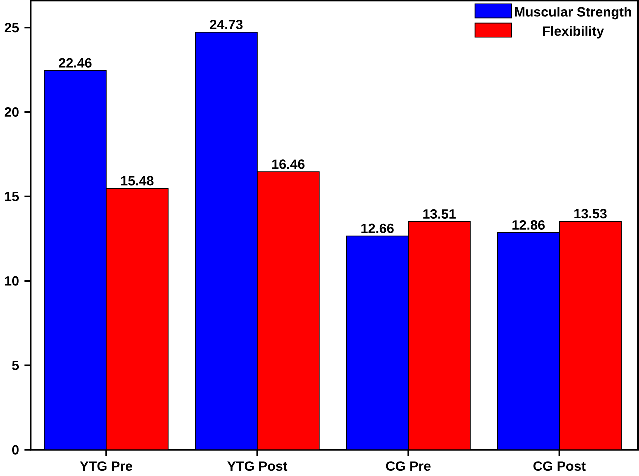  Describe the element at coordinates (12, 281) in the screenshot. I see `y-tick-label: 10` at that location.